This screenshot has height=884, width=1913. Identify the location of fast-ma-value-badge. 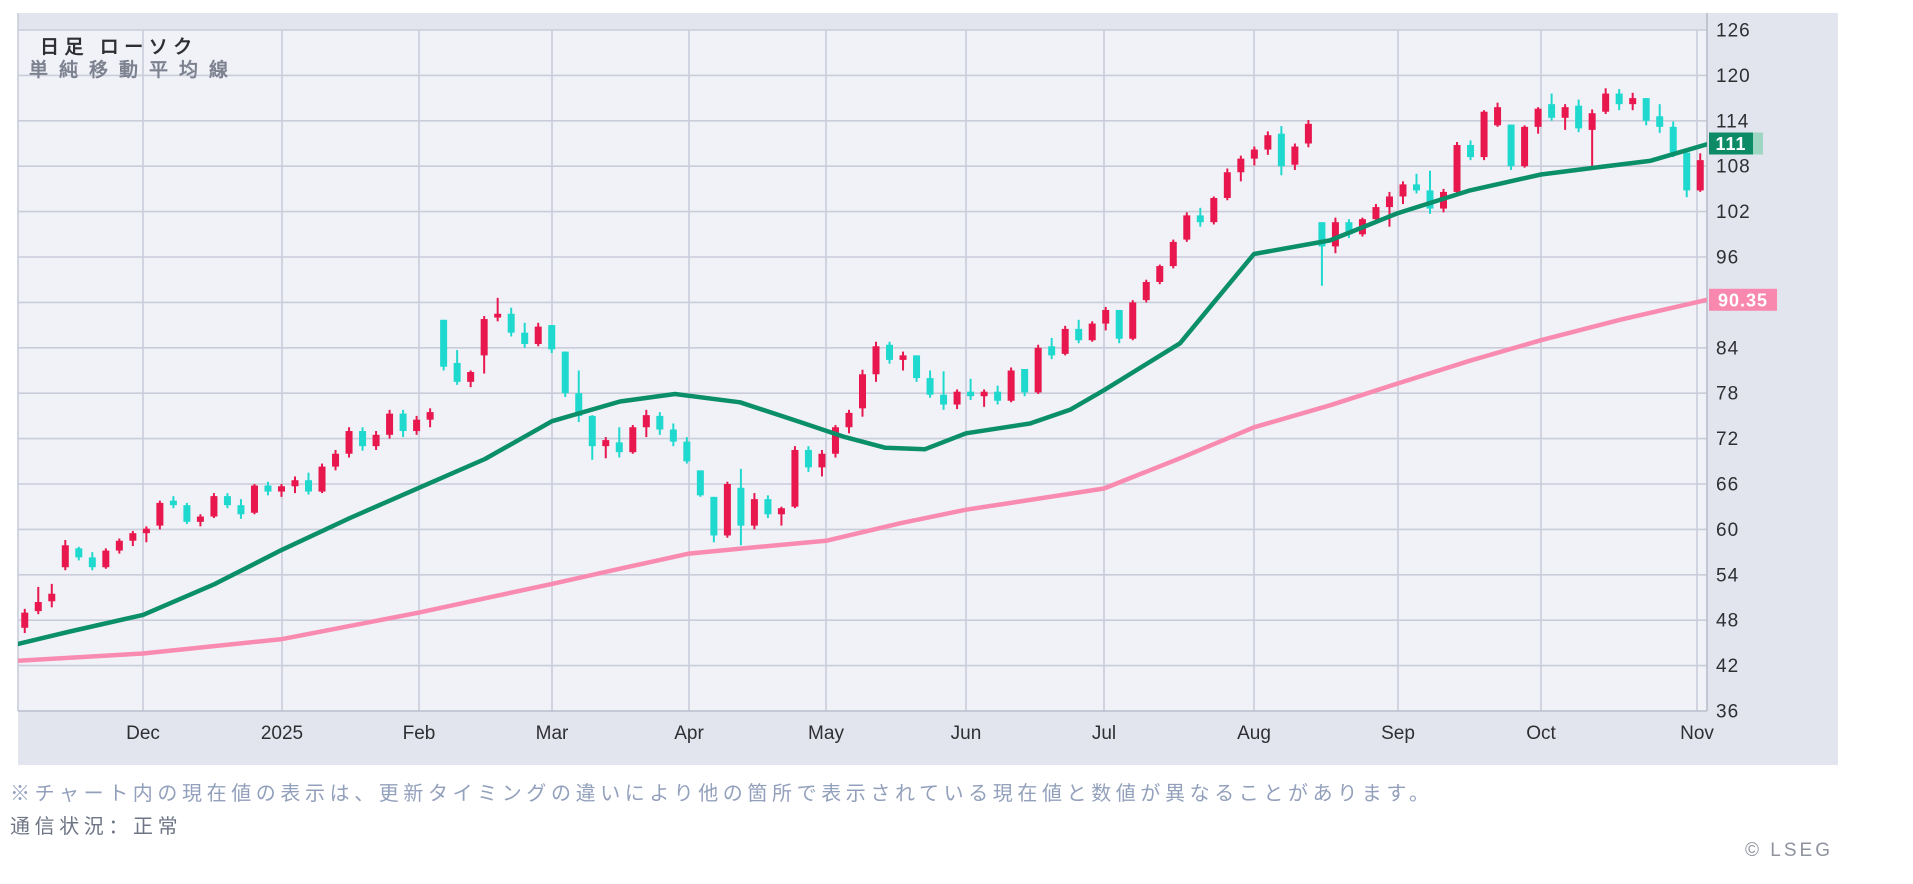
(1731, 143).